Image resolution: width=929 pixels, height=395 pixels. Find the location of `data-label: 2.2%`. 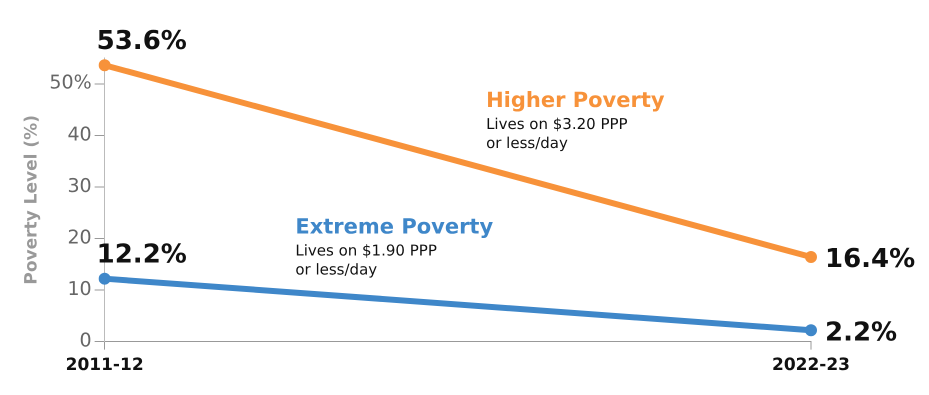

data-label: 2.2% is located at coordinates (861, 332).